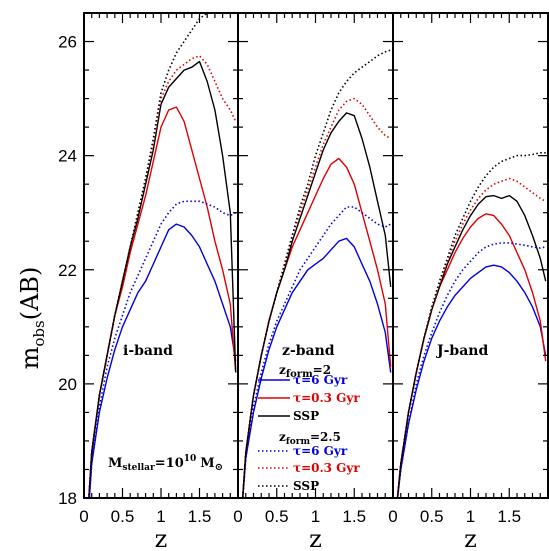 Image resolution: width=549 pixels, height=551 pixels. I want to click on y-tick-label: 22, so click(67, 270).